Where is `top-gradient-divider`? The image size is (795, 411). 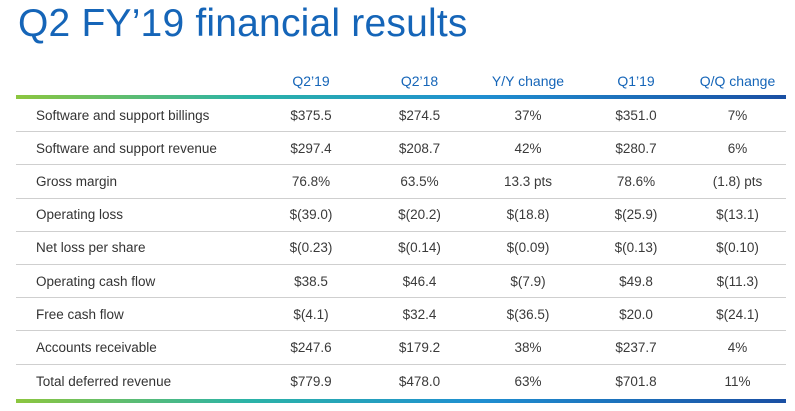
top-gradient-divider is located at coordinates (401, 97).